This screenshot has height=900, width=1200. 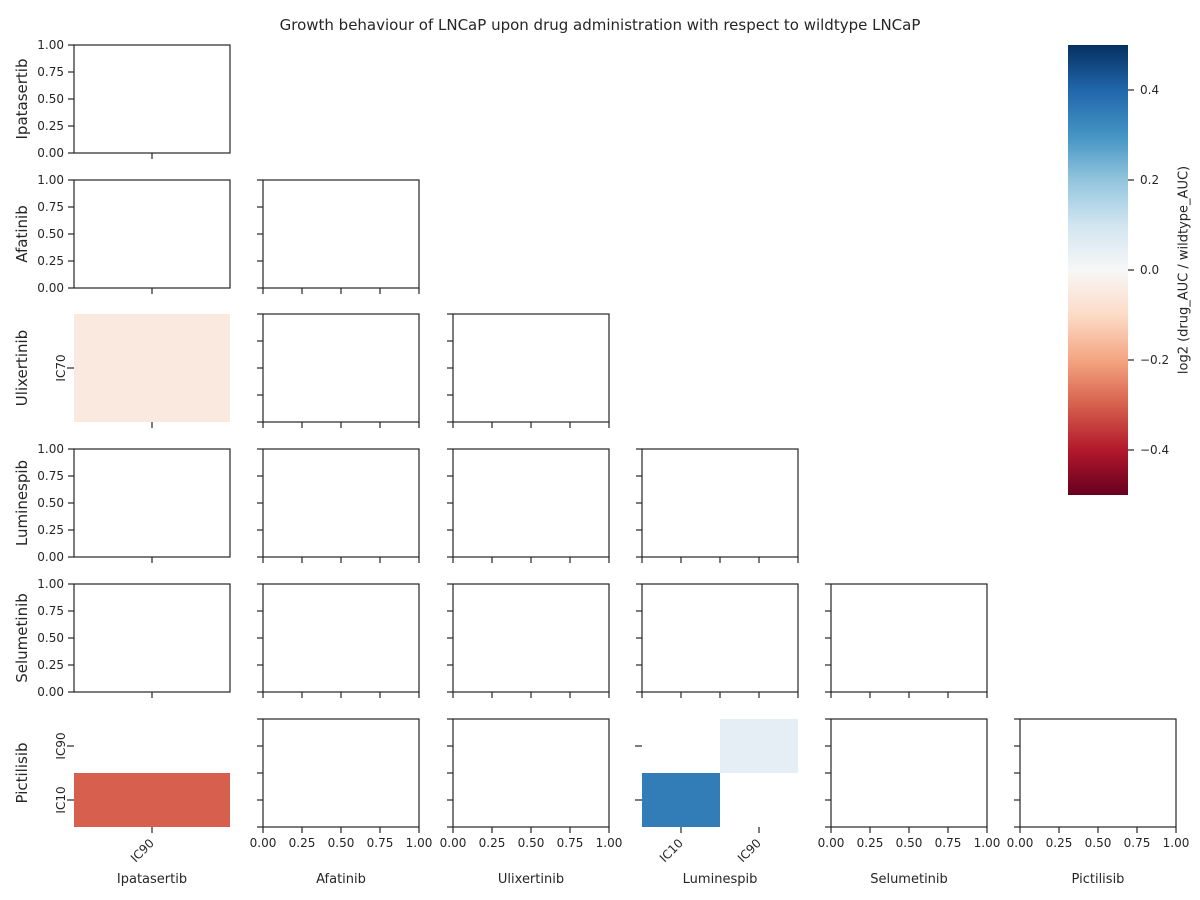 I want to click on panel-luminespib-luminespib, so click(x=717, y=505).